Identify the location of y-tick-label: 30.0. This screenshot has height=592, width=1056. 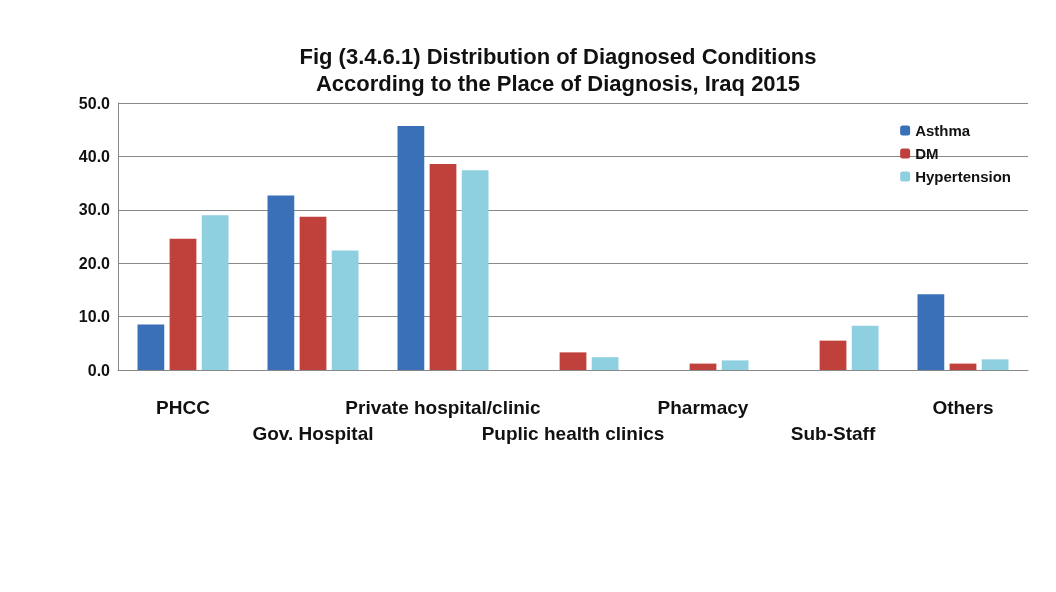
(94, 210).